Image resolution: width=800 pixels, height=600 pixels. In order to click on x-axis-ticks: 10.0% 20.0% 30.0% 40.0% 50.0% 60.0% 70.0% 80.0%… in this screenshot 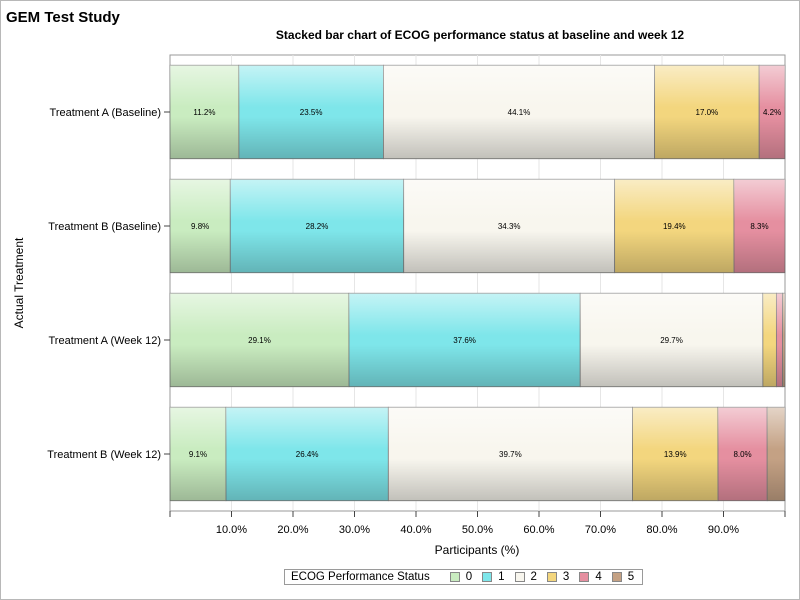, I will do `click(477, 523)`.